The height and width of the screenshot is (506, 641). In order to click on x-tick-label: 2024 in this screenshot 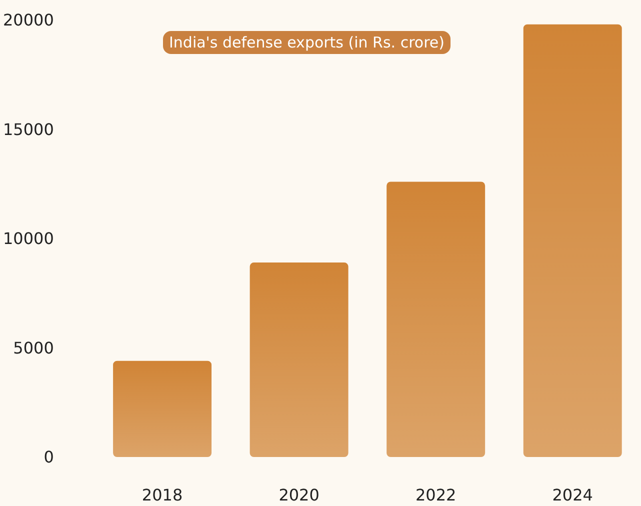, I will do `click(572, 495)`.